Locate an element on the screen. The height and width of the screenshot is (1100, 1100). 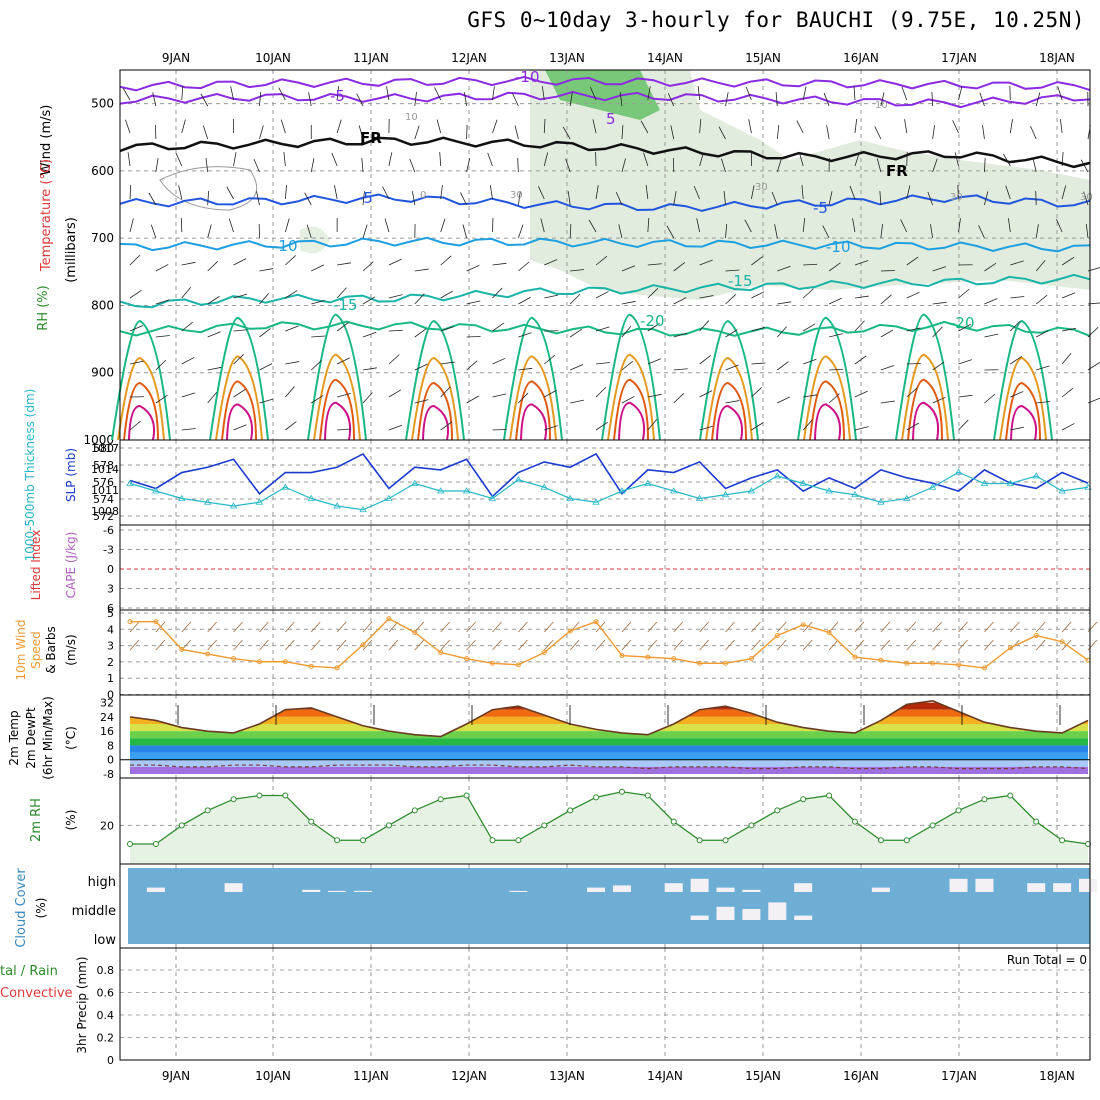
isotherm-line is located at coordinates (605, 244).